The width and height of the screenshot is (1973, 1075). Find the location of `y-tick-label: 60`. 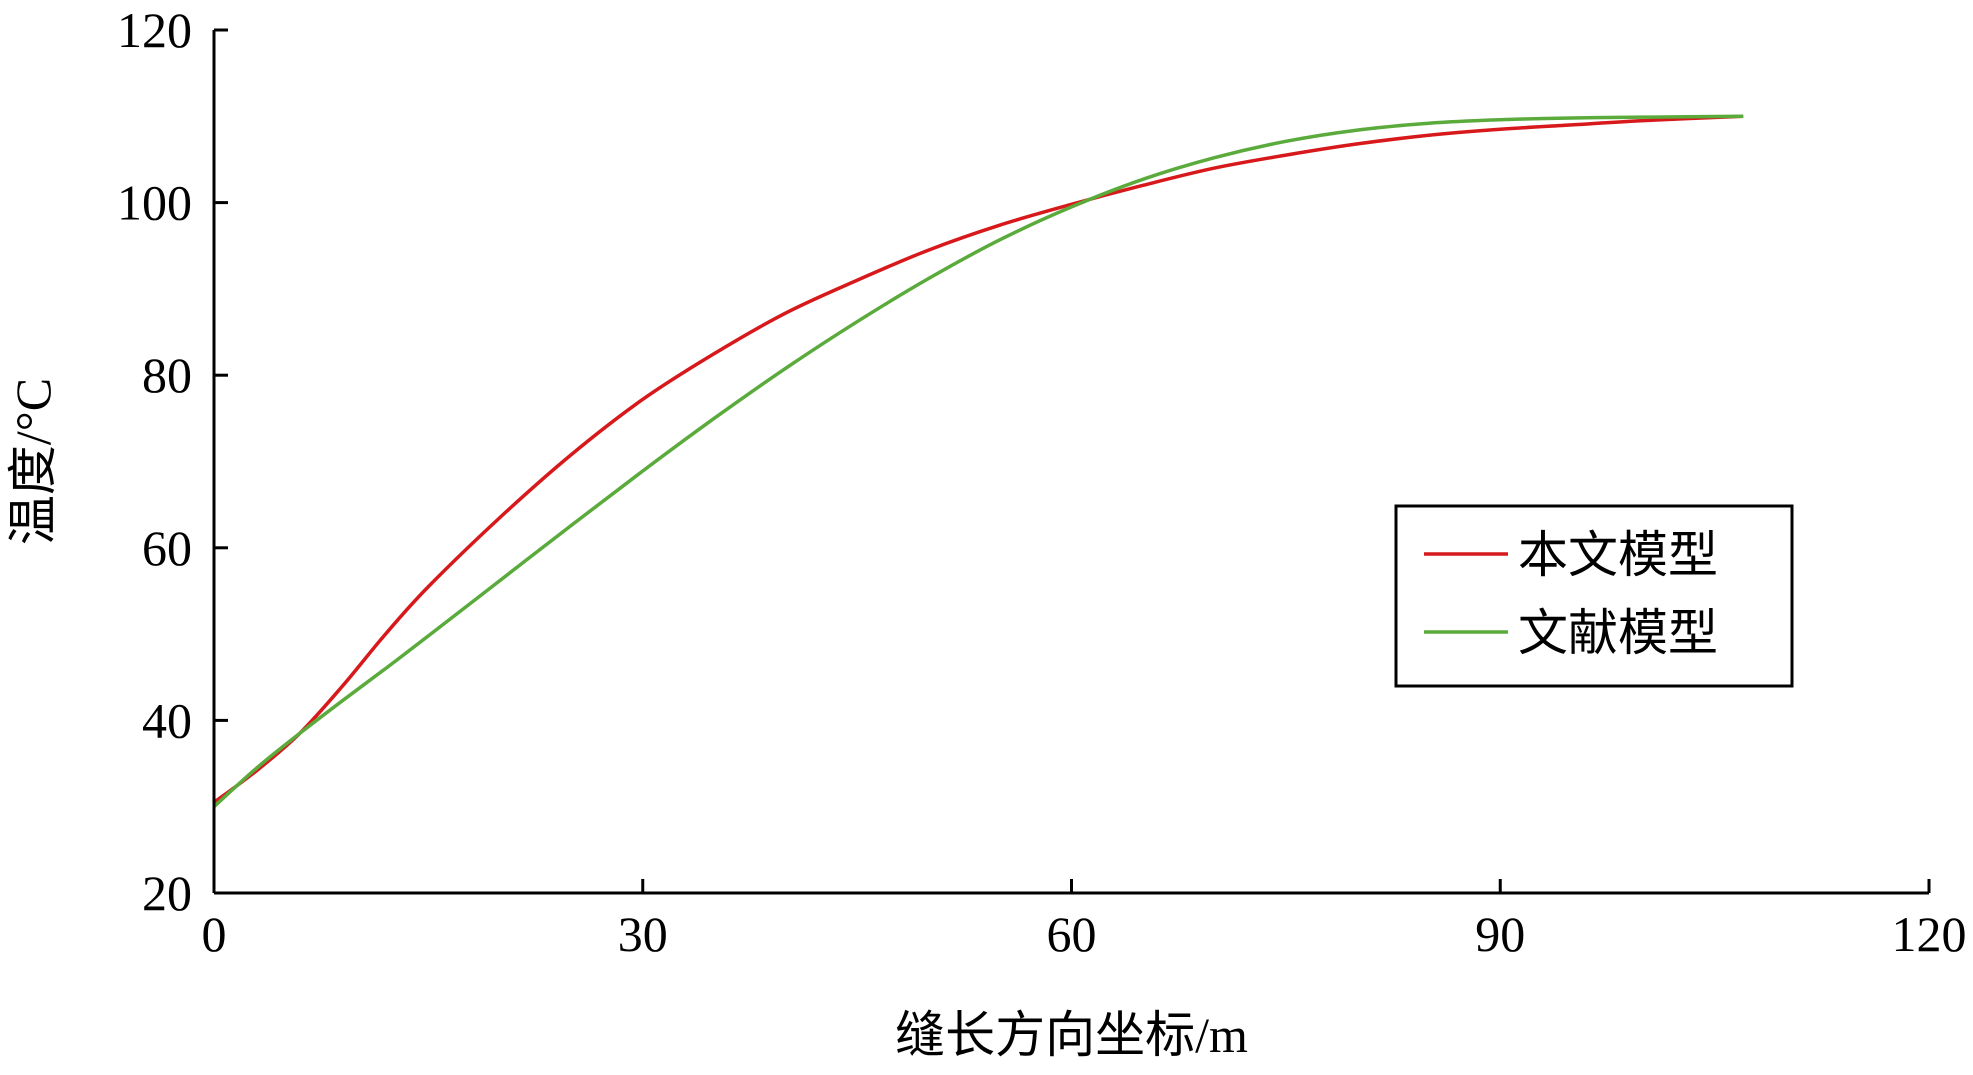

y-tick-label: 60 is located at coordinates (167, 548).